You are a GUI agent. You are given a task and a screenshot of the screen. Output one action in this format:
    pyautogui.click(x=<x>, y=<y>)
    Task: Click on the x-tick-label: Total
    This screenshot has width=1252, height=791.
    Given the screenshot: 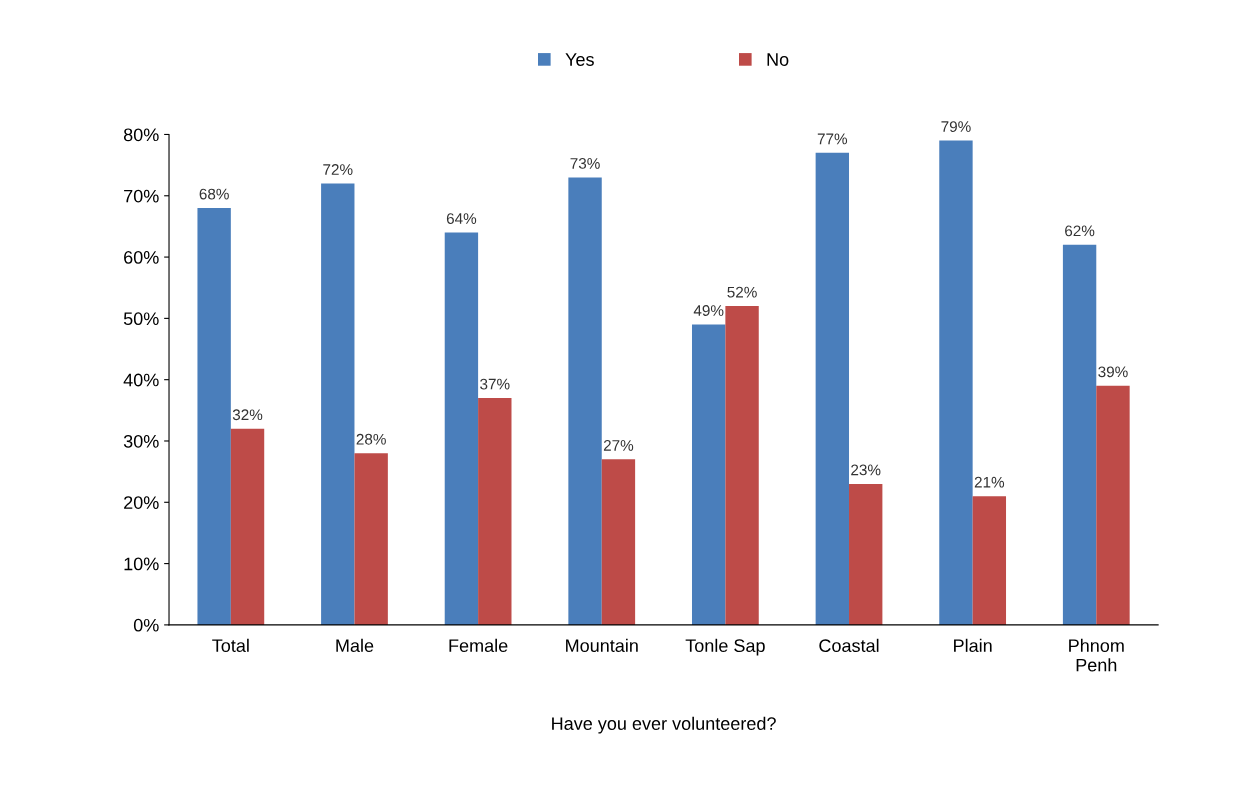 What is the action you would take?
    pyautogui.click(x=230, y=645)
    